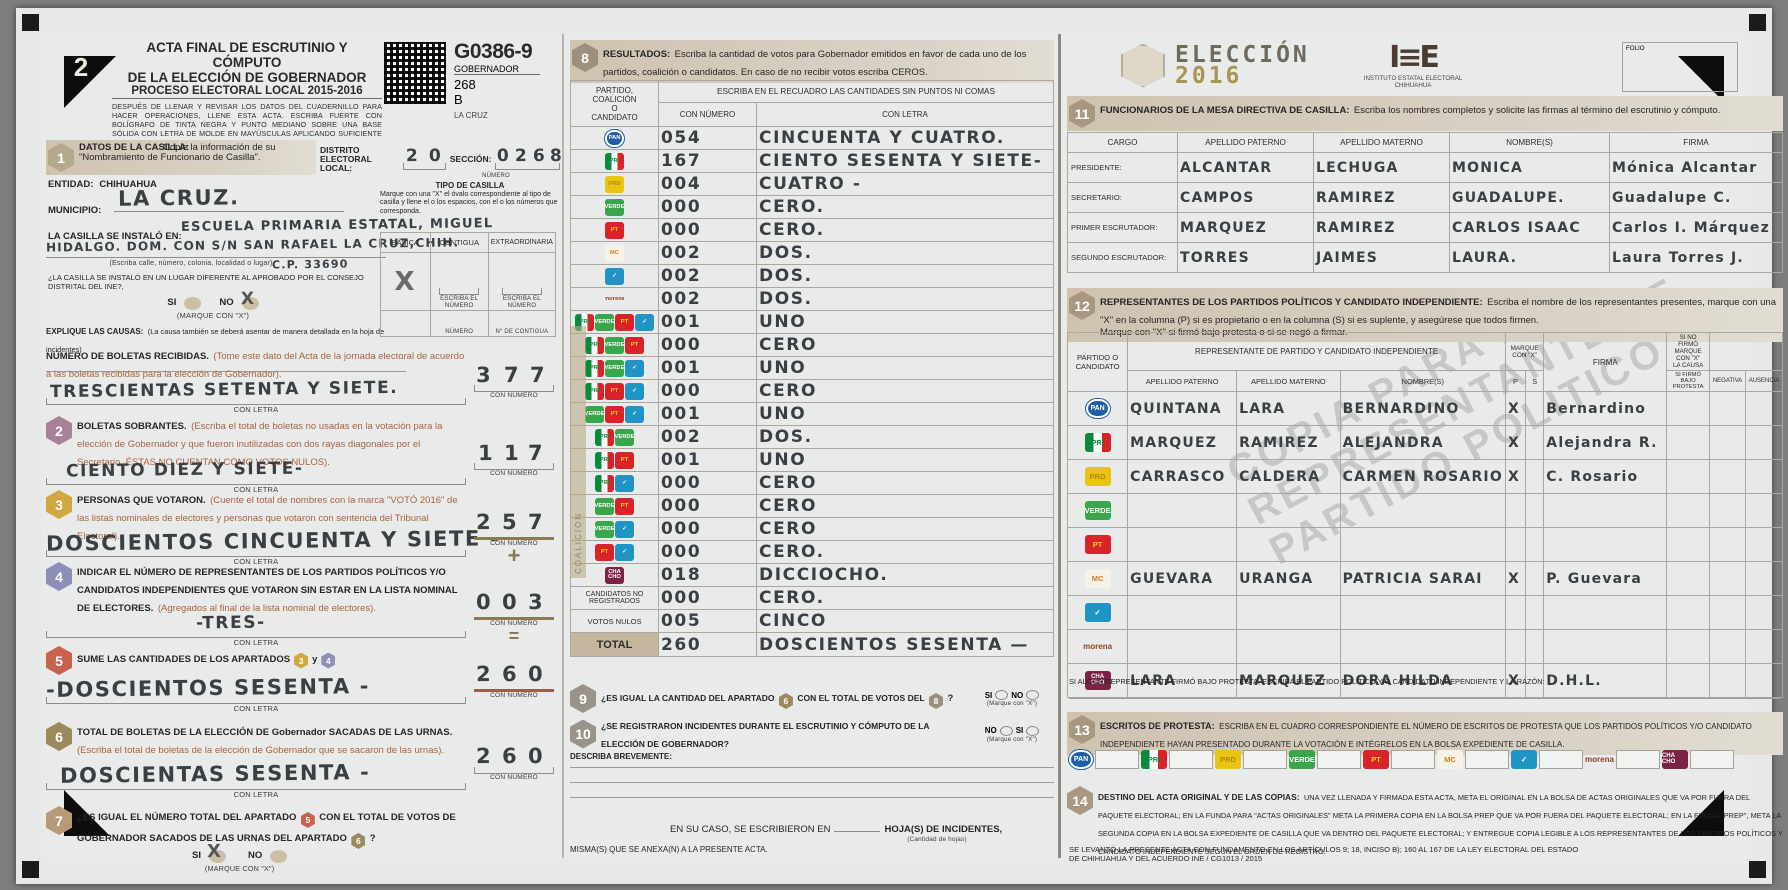  What do you see at coordinates (1182, 408) in the screenshot?
I see `representante-paterno: QUINTANA` at bounding box center [1182, 408].